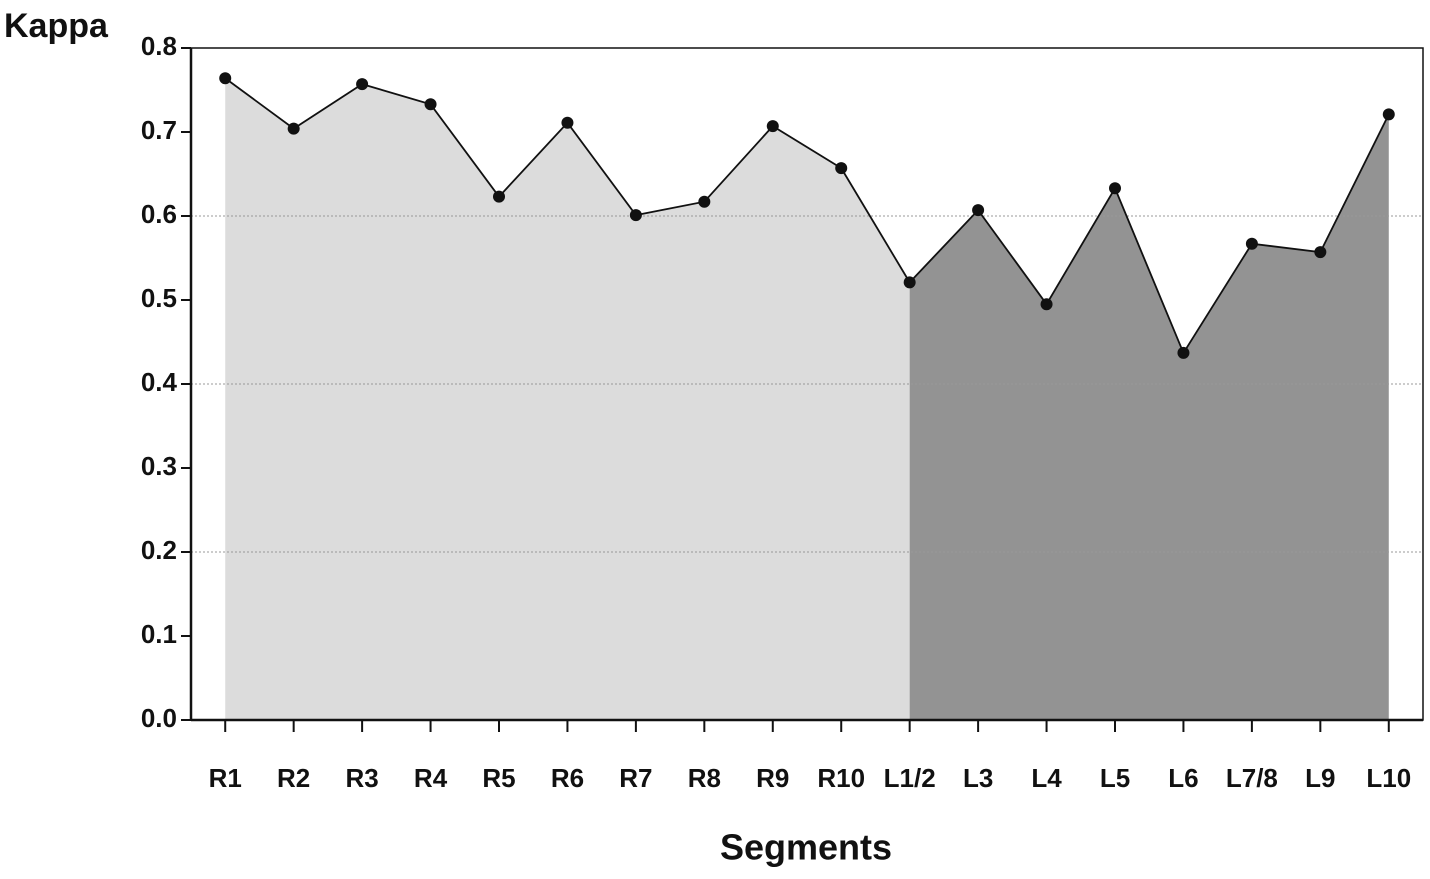 The image size is (1430, 879). I want to click on x-tick-label: L7/8, so click(1252, 778).